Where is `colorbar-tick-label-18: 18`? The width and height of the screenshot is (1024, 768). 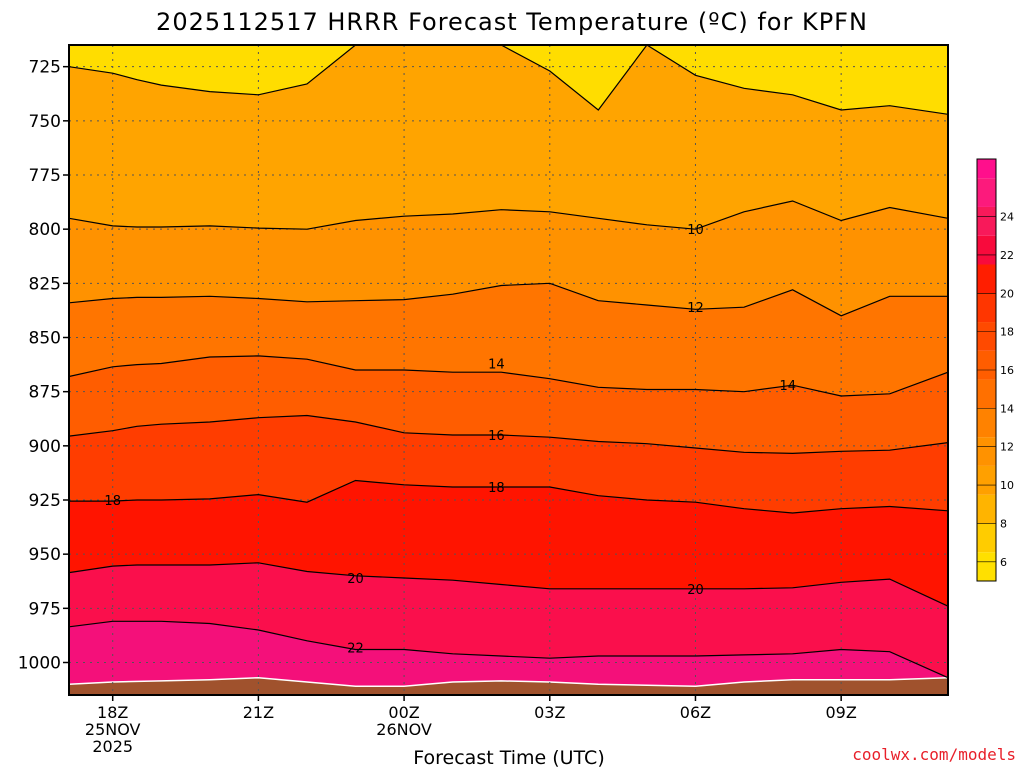
colorbar-tick-label-18: 18 is located at coordinates (1007, 332).